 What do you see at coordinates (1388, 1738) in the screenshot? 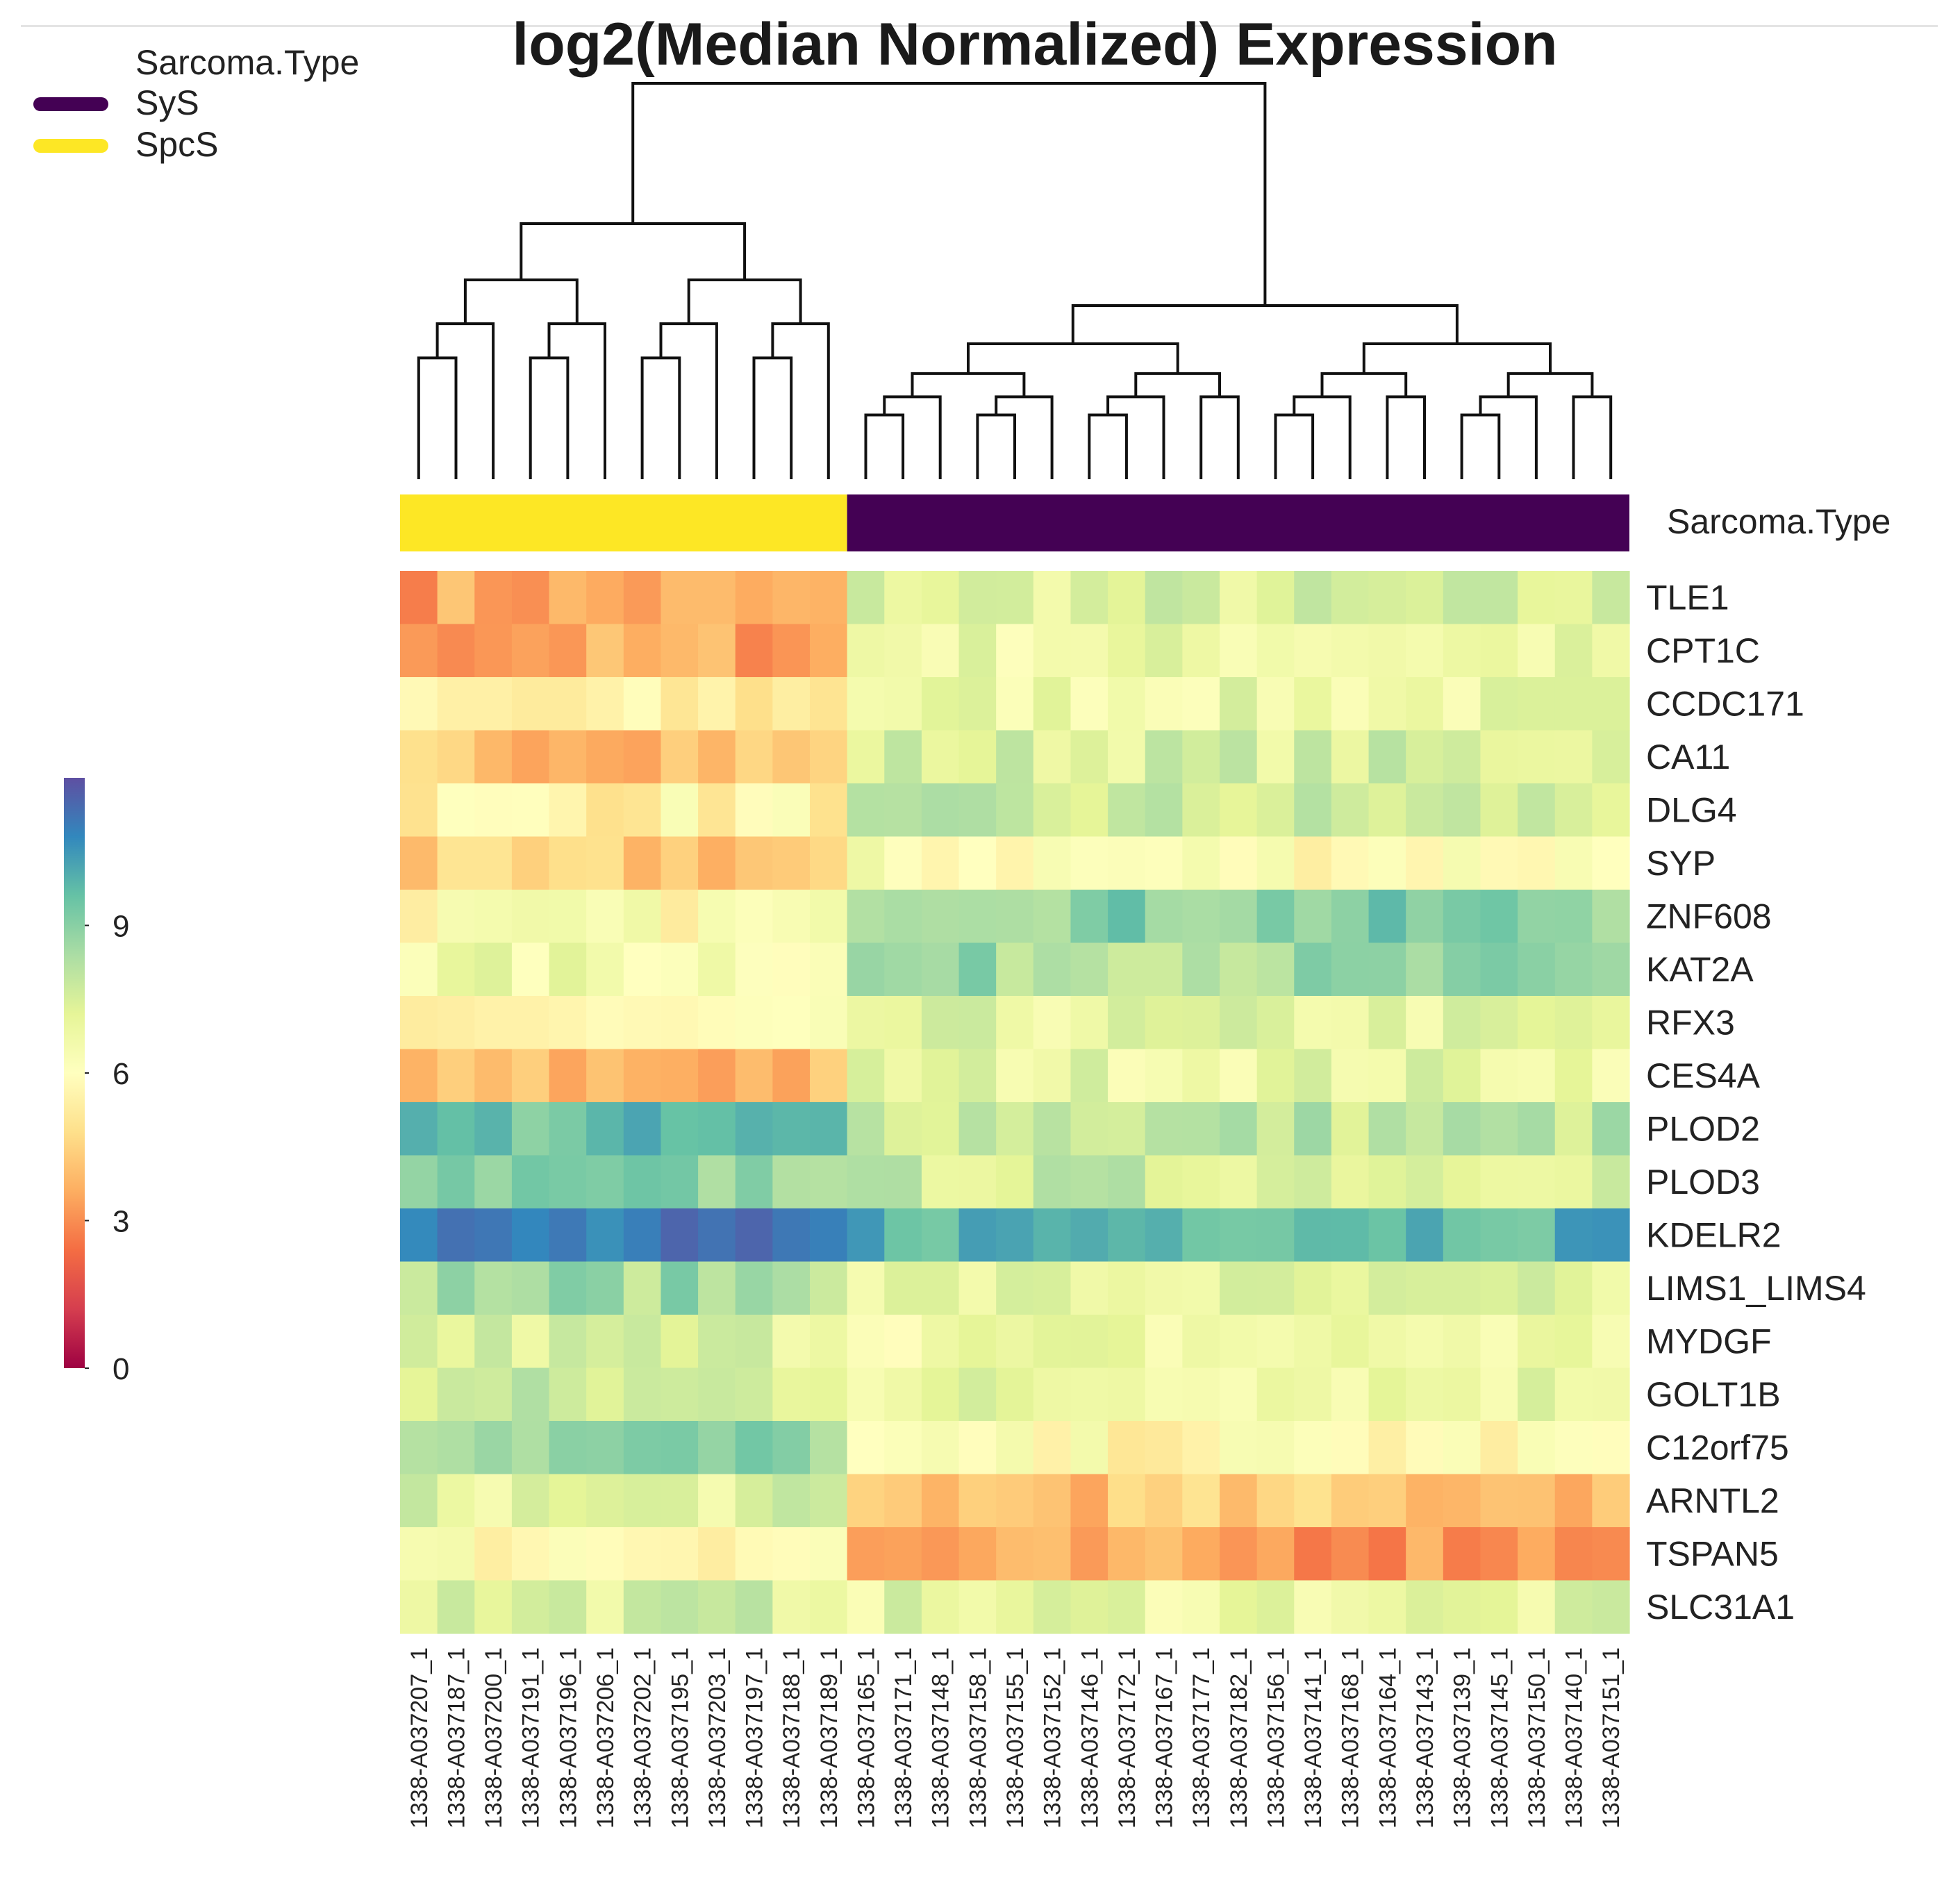
I see `sample-label: 1338-A037164_1` at bounding box center [1388, 1738].